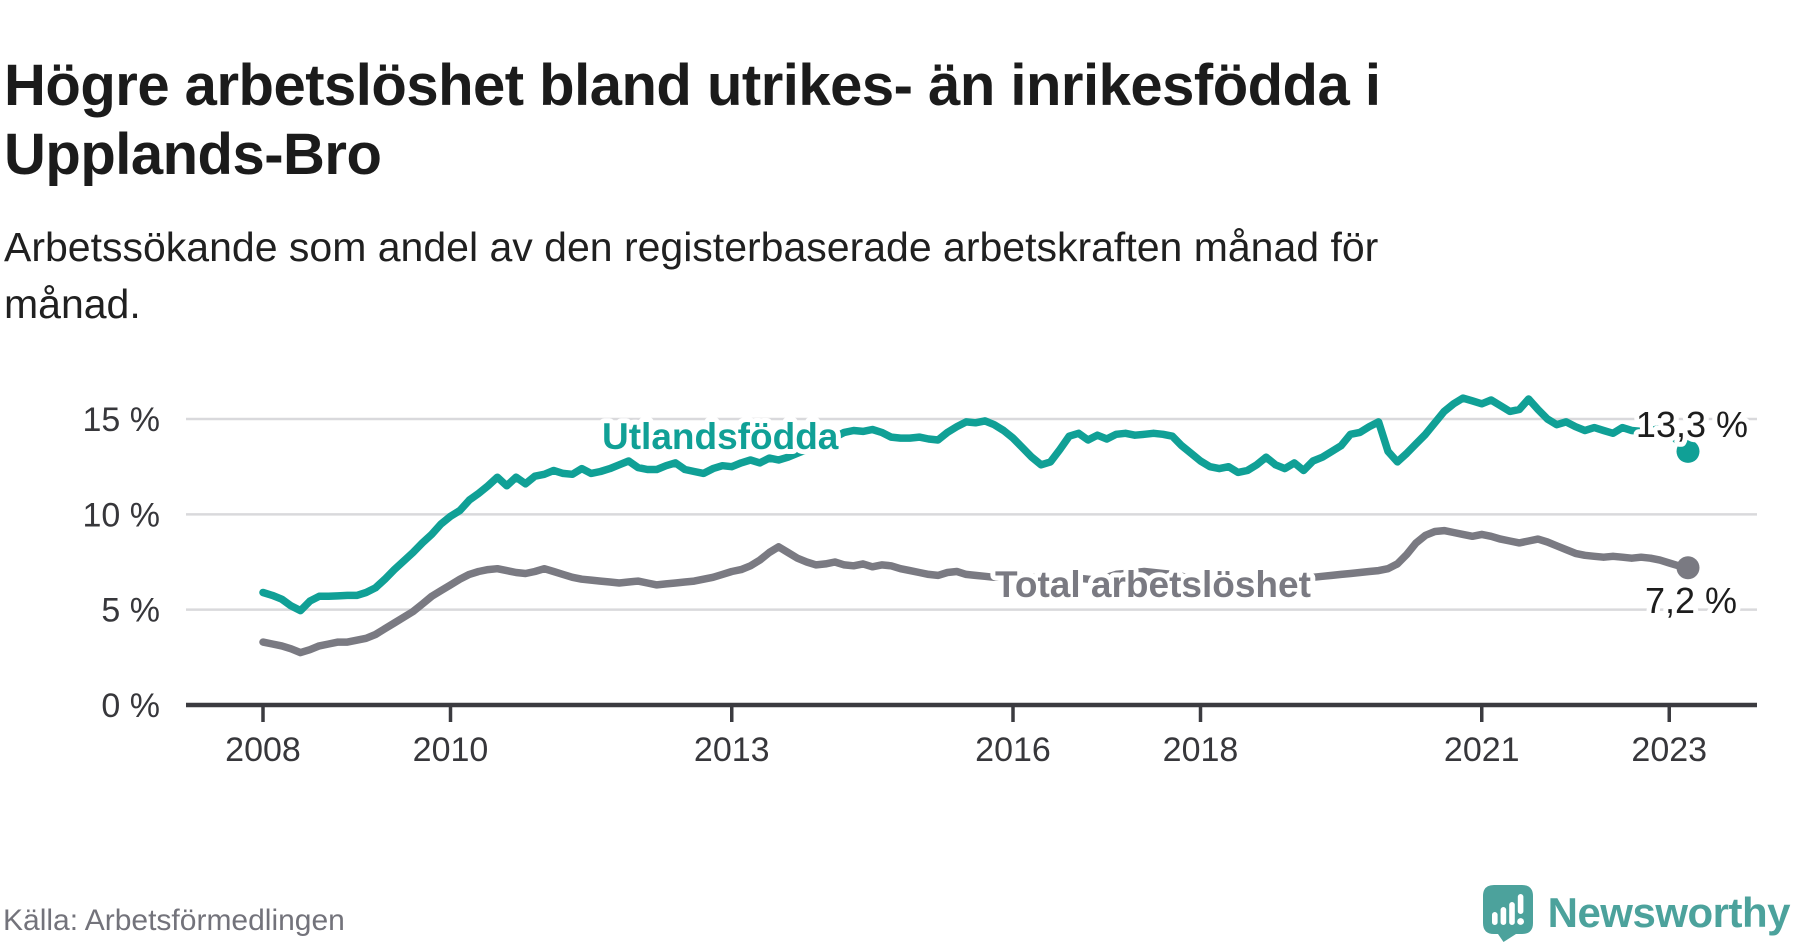 The height and width of the screenshot is (948, 1800). Describe the element at coordinates (1520, 921) in the screenshot. I see `exclamation-dot` at that location.